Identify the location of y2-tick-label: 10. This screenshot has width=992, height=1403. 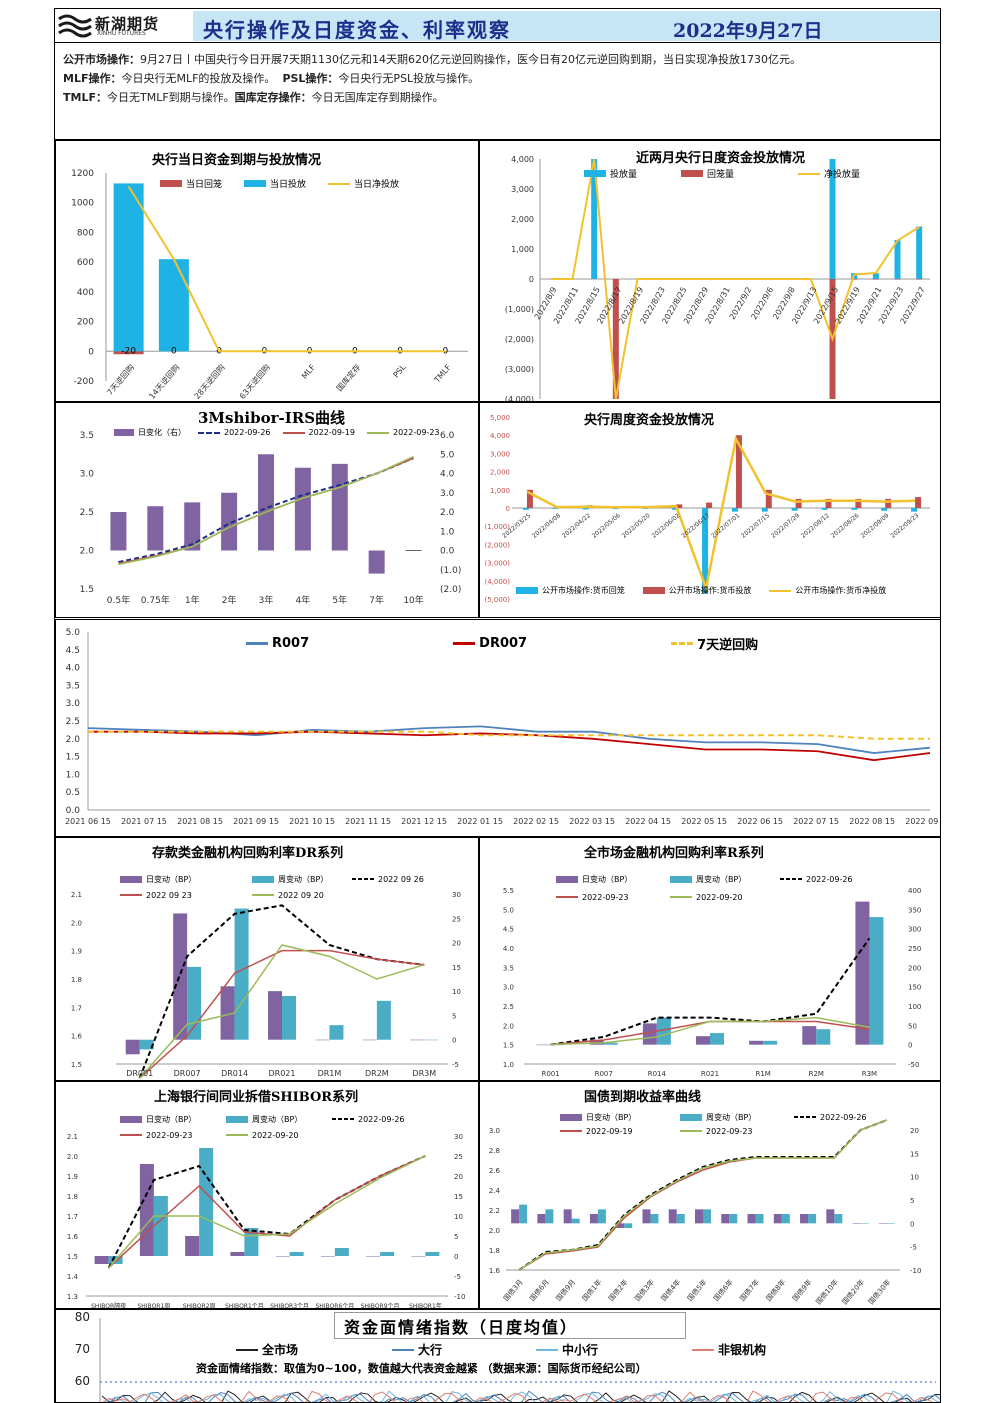
(458, 1217).